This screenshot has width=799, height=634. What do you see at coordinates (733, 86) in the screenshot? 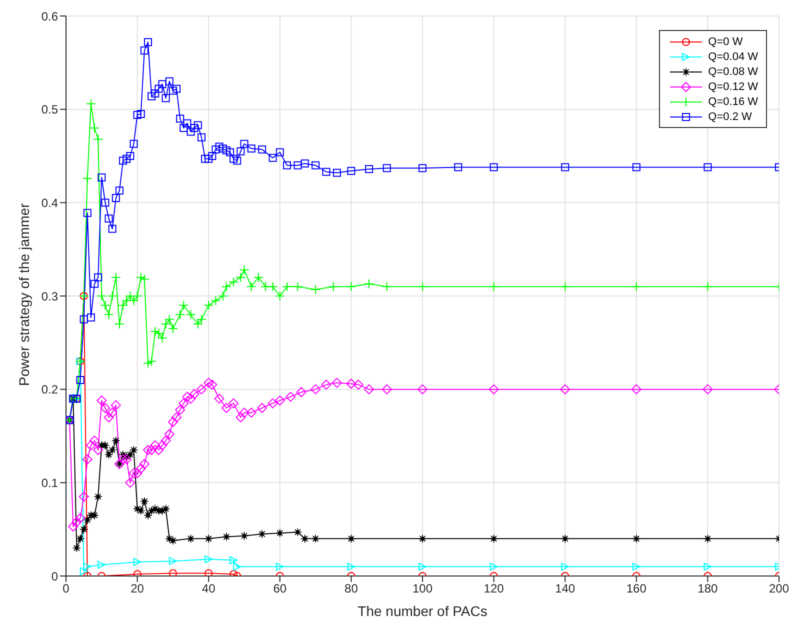
I see `legend-label: Q=0.12 W` at bounding box center [733, 86].